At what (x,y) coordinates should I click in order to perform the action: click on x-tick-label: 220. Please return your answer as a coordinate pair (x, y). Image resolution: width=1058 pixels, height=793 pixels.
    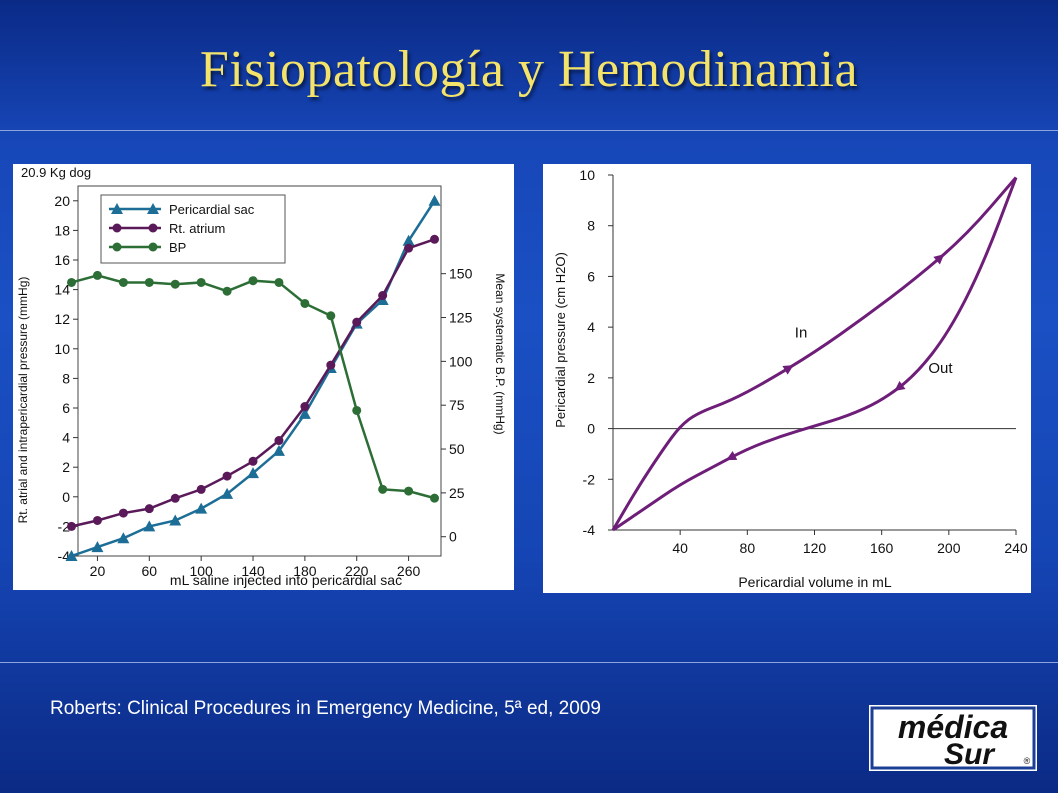
    Looking at the image, I should click on (357, 571).